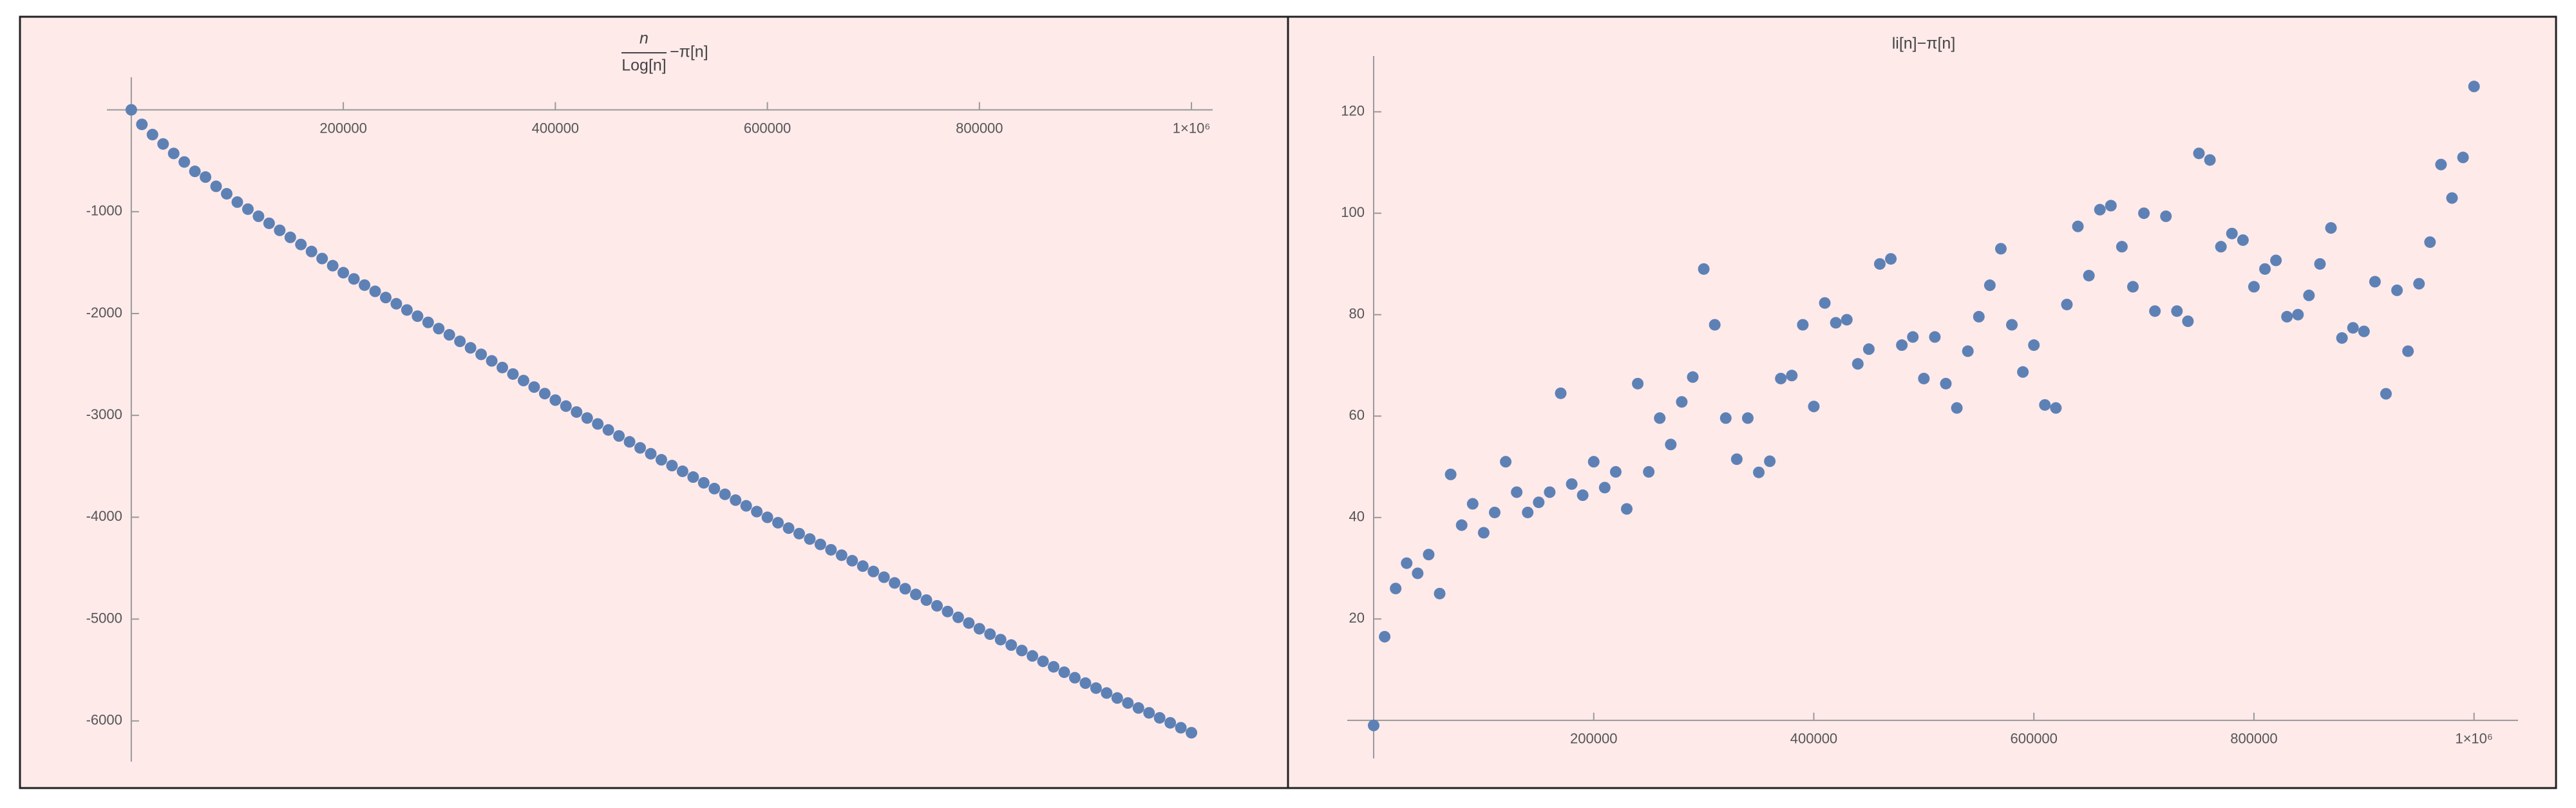 The height and width of the screenshot is (808, 2576). What do you see at coordinates (2474, 739) in the screenshot?
I see `x-tick-label: 1×10⁶` at bounding box center [2474, 739].